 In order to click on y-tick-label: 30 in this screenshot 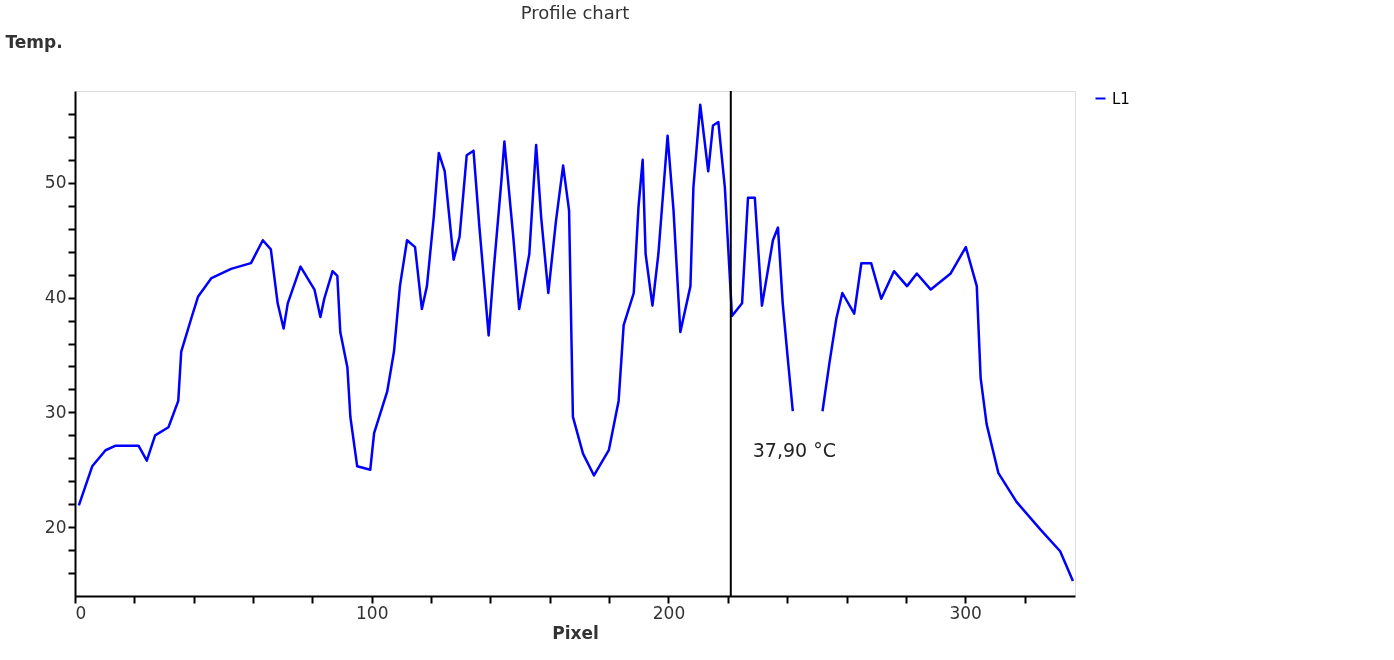, I will do `click(55, 411)`.